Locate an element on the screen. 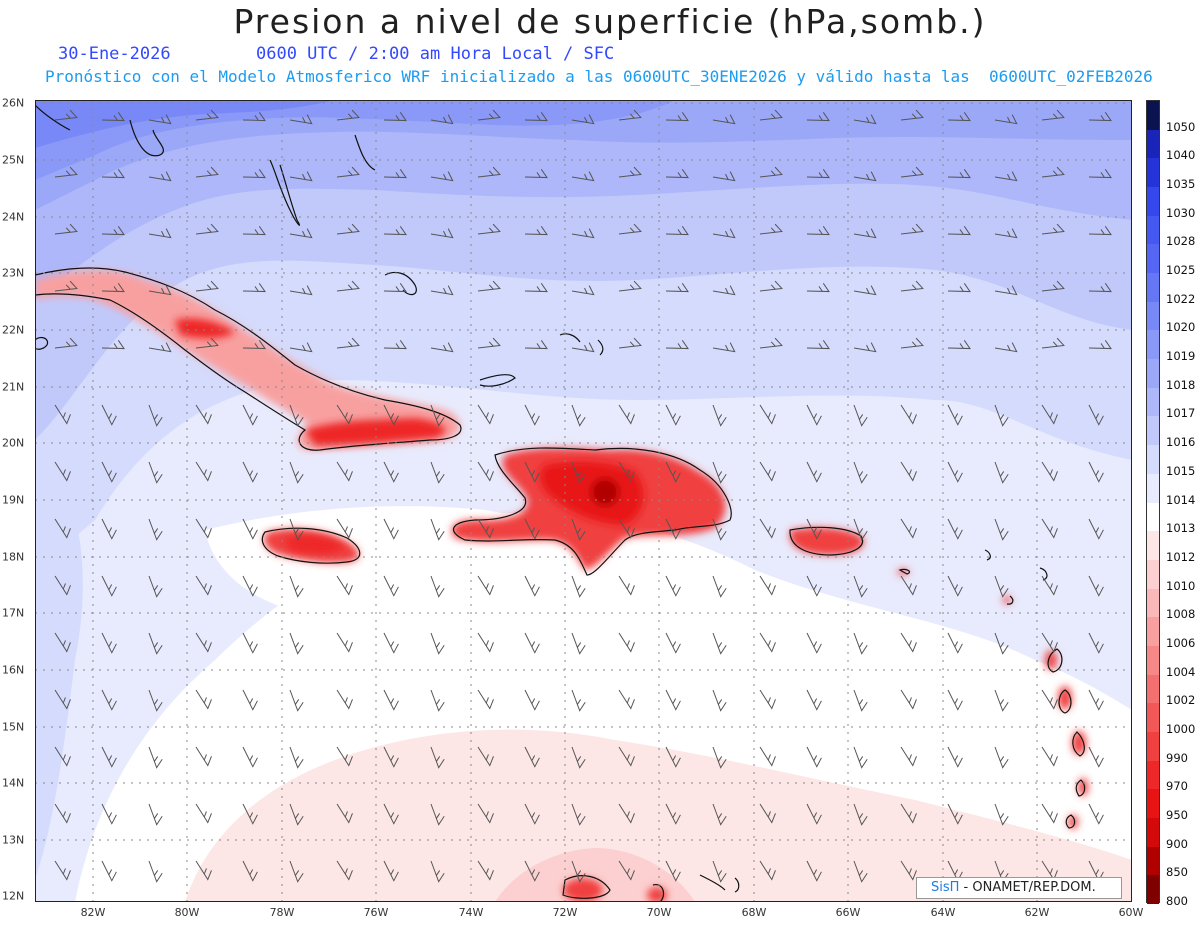 This screenshot has width=1200, height=927. pressure-colorbar is located at coordinates (1153, 502).